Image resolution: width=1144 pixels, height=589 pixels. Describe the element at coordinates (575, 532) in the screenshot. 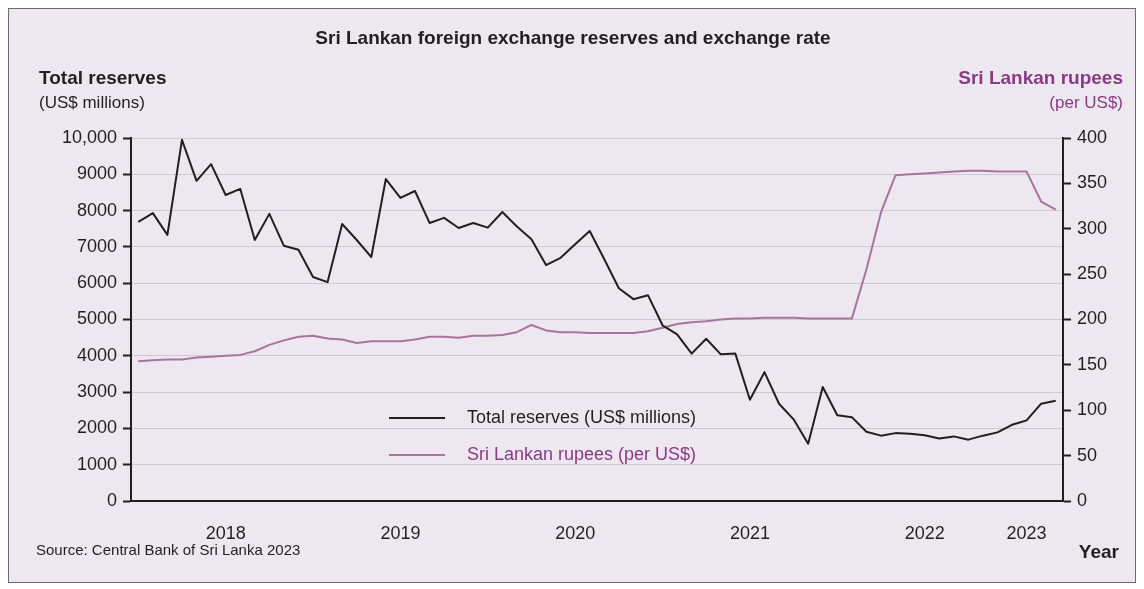

I see `x-tick-label: 2020` at that location.